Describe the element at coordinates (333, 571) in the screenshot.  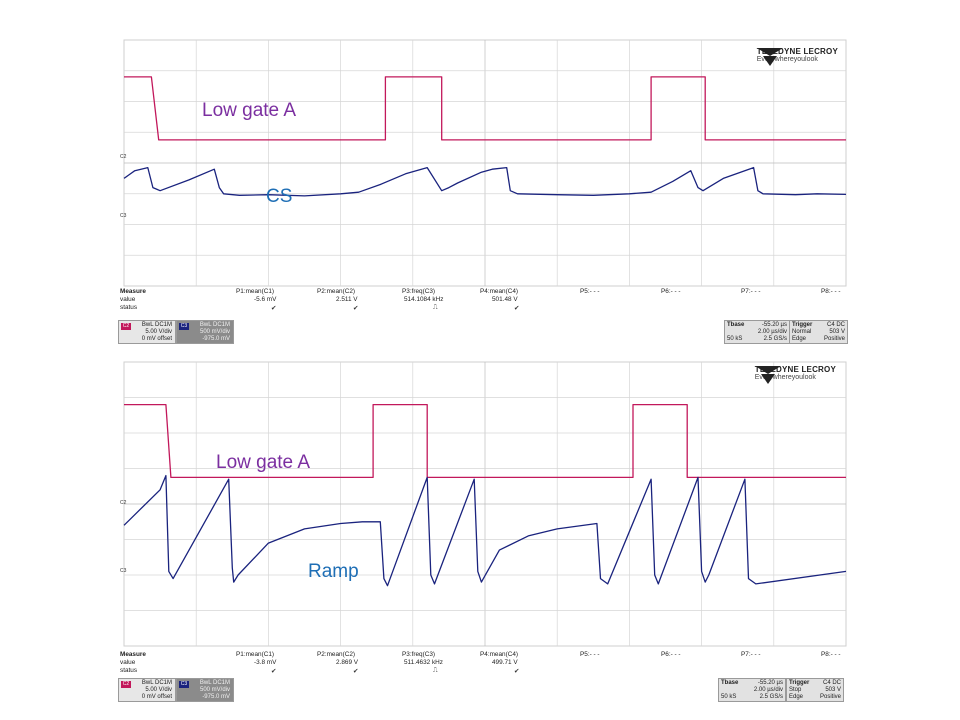
I see `overlay-ramp: Ramp` at that location.